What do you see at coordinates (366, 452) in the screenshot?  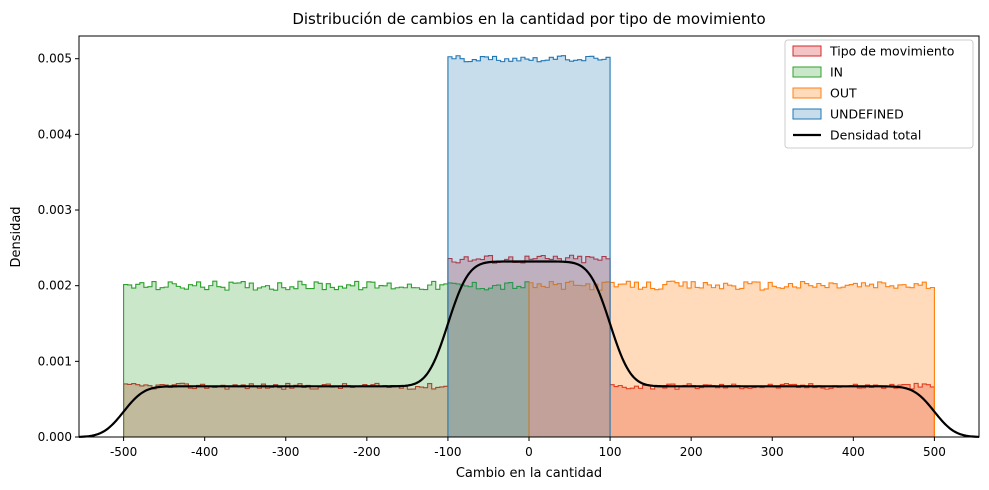 I see `x-tick-label: -200` at bounding box center [366, 452].